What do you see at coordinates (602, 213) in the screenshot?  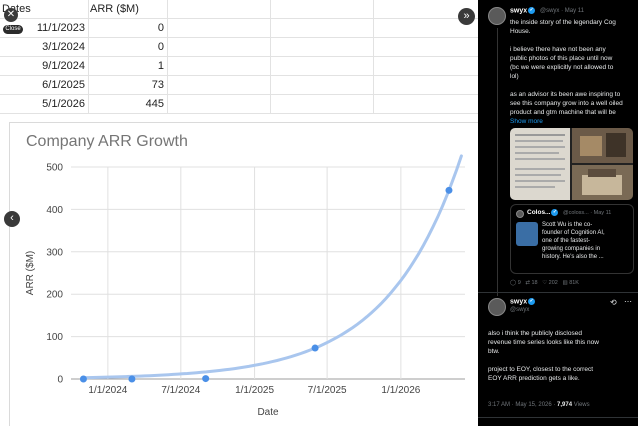 I see `quote-date: May 11` at bounding box center [602, 213].